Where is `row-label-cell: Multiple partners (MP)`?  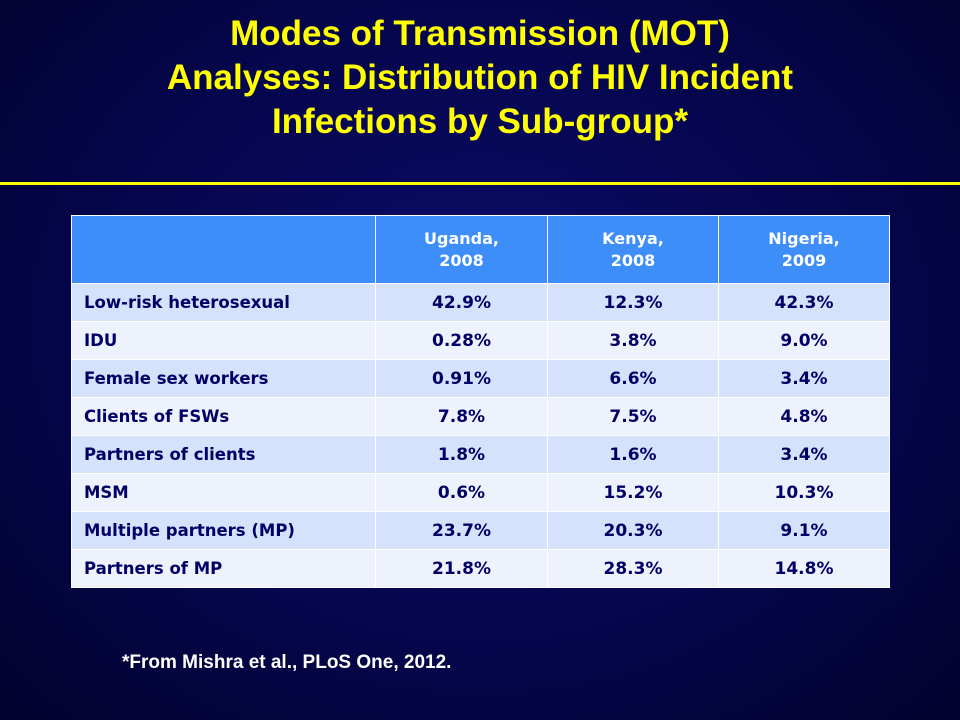
row-label-cell: Multiple partners (MP) is located at coordinates (223, 530).